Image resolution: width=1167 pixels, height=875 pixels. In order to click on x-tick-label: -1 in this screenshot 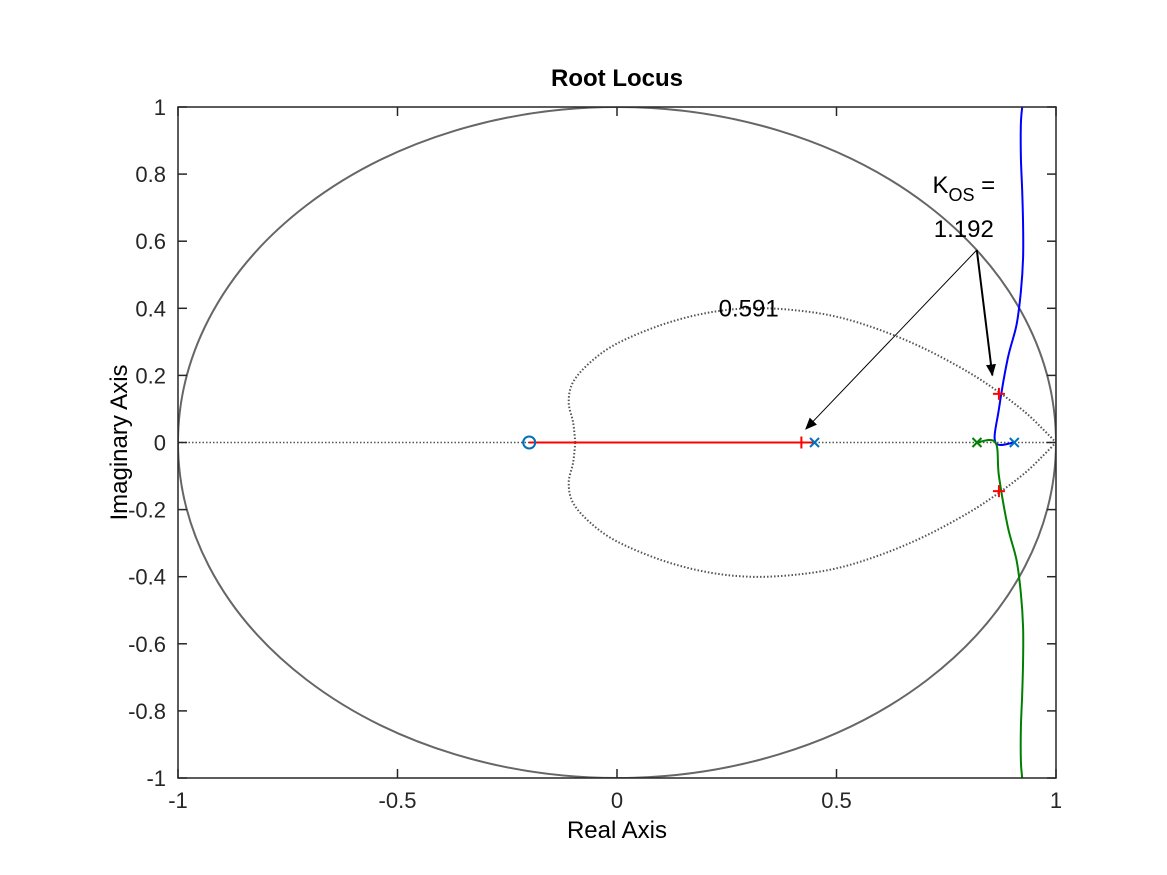, I will do `click(178, 800)`.